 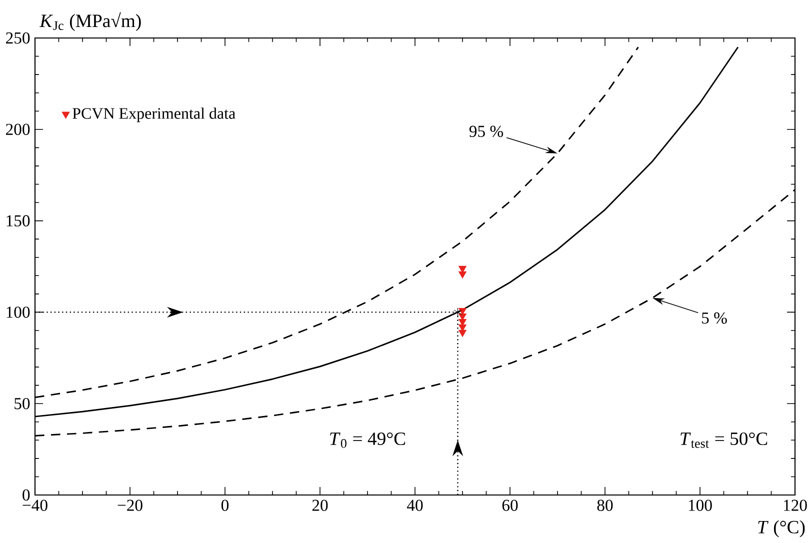 What do you see at coordinates (225, 505) in the screenshot?
I see `x-tick-label: 0` at bounding box center [225, 505].